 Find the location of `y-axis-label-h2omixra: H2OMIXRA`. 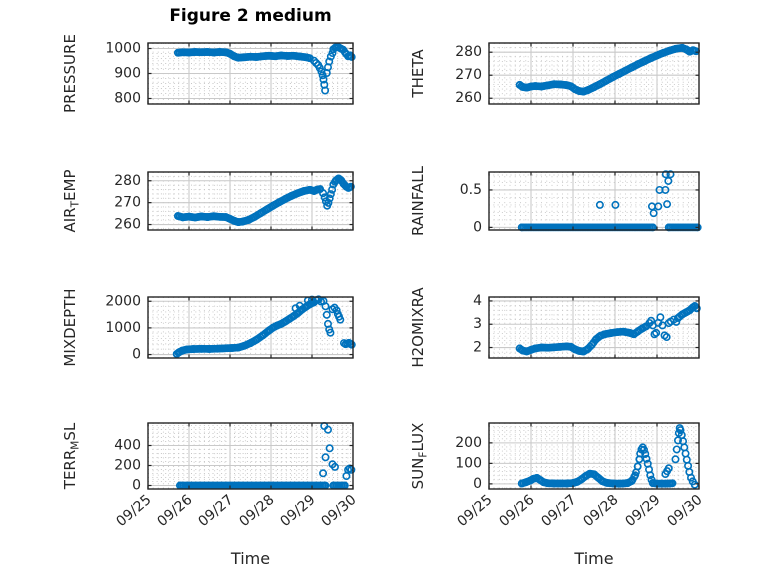

y-axis-label-h2omixra: H2OMIXRA is located at coordinates (418, 327).